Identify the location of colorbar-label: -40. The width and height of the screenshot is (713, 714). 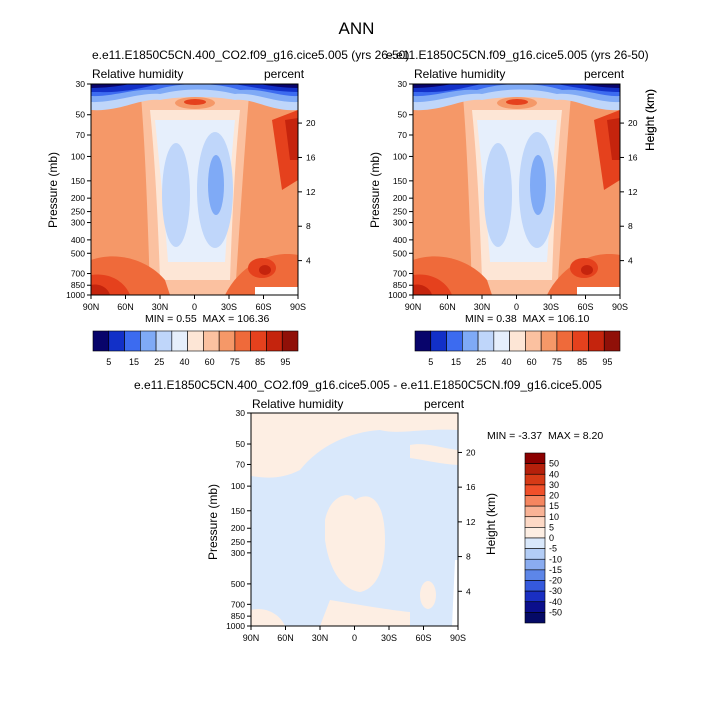
(555, 602).